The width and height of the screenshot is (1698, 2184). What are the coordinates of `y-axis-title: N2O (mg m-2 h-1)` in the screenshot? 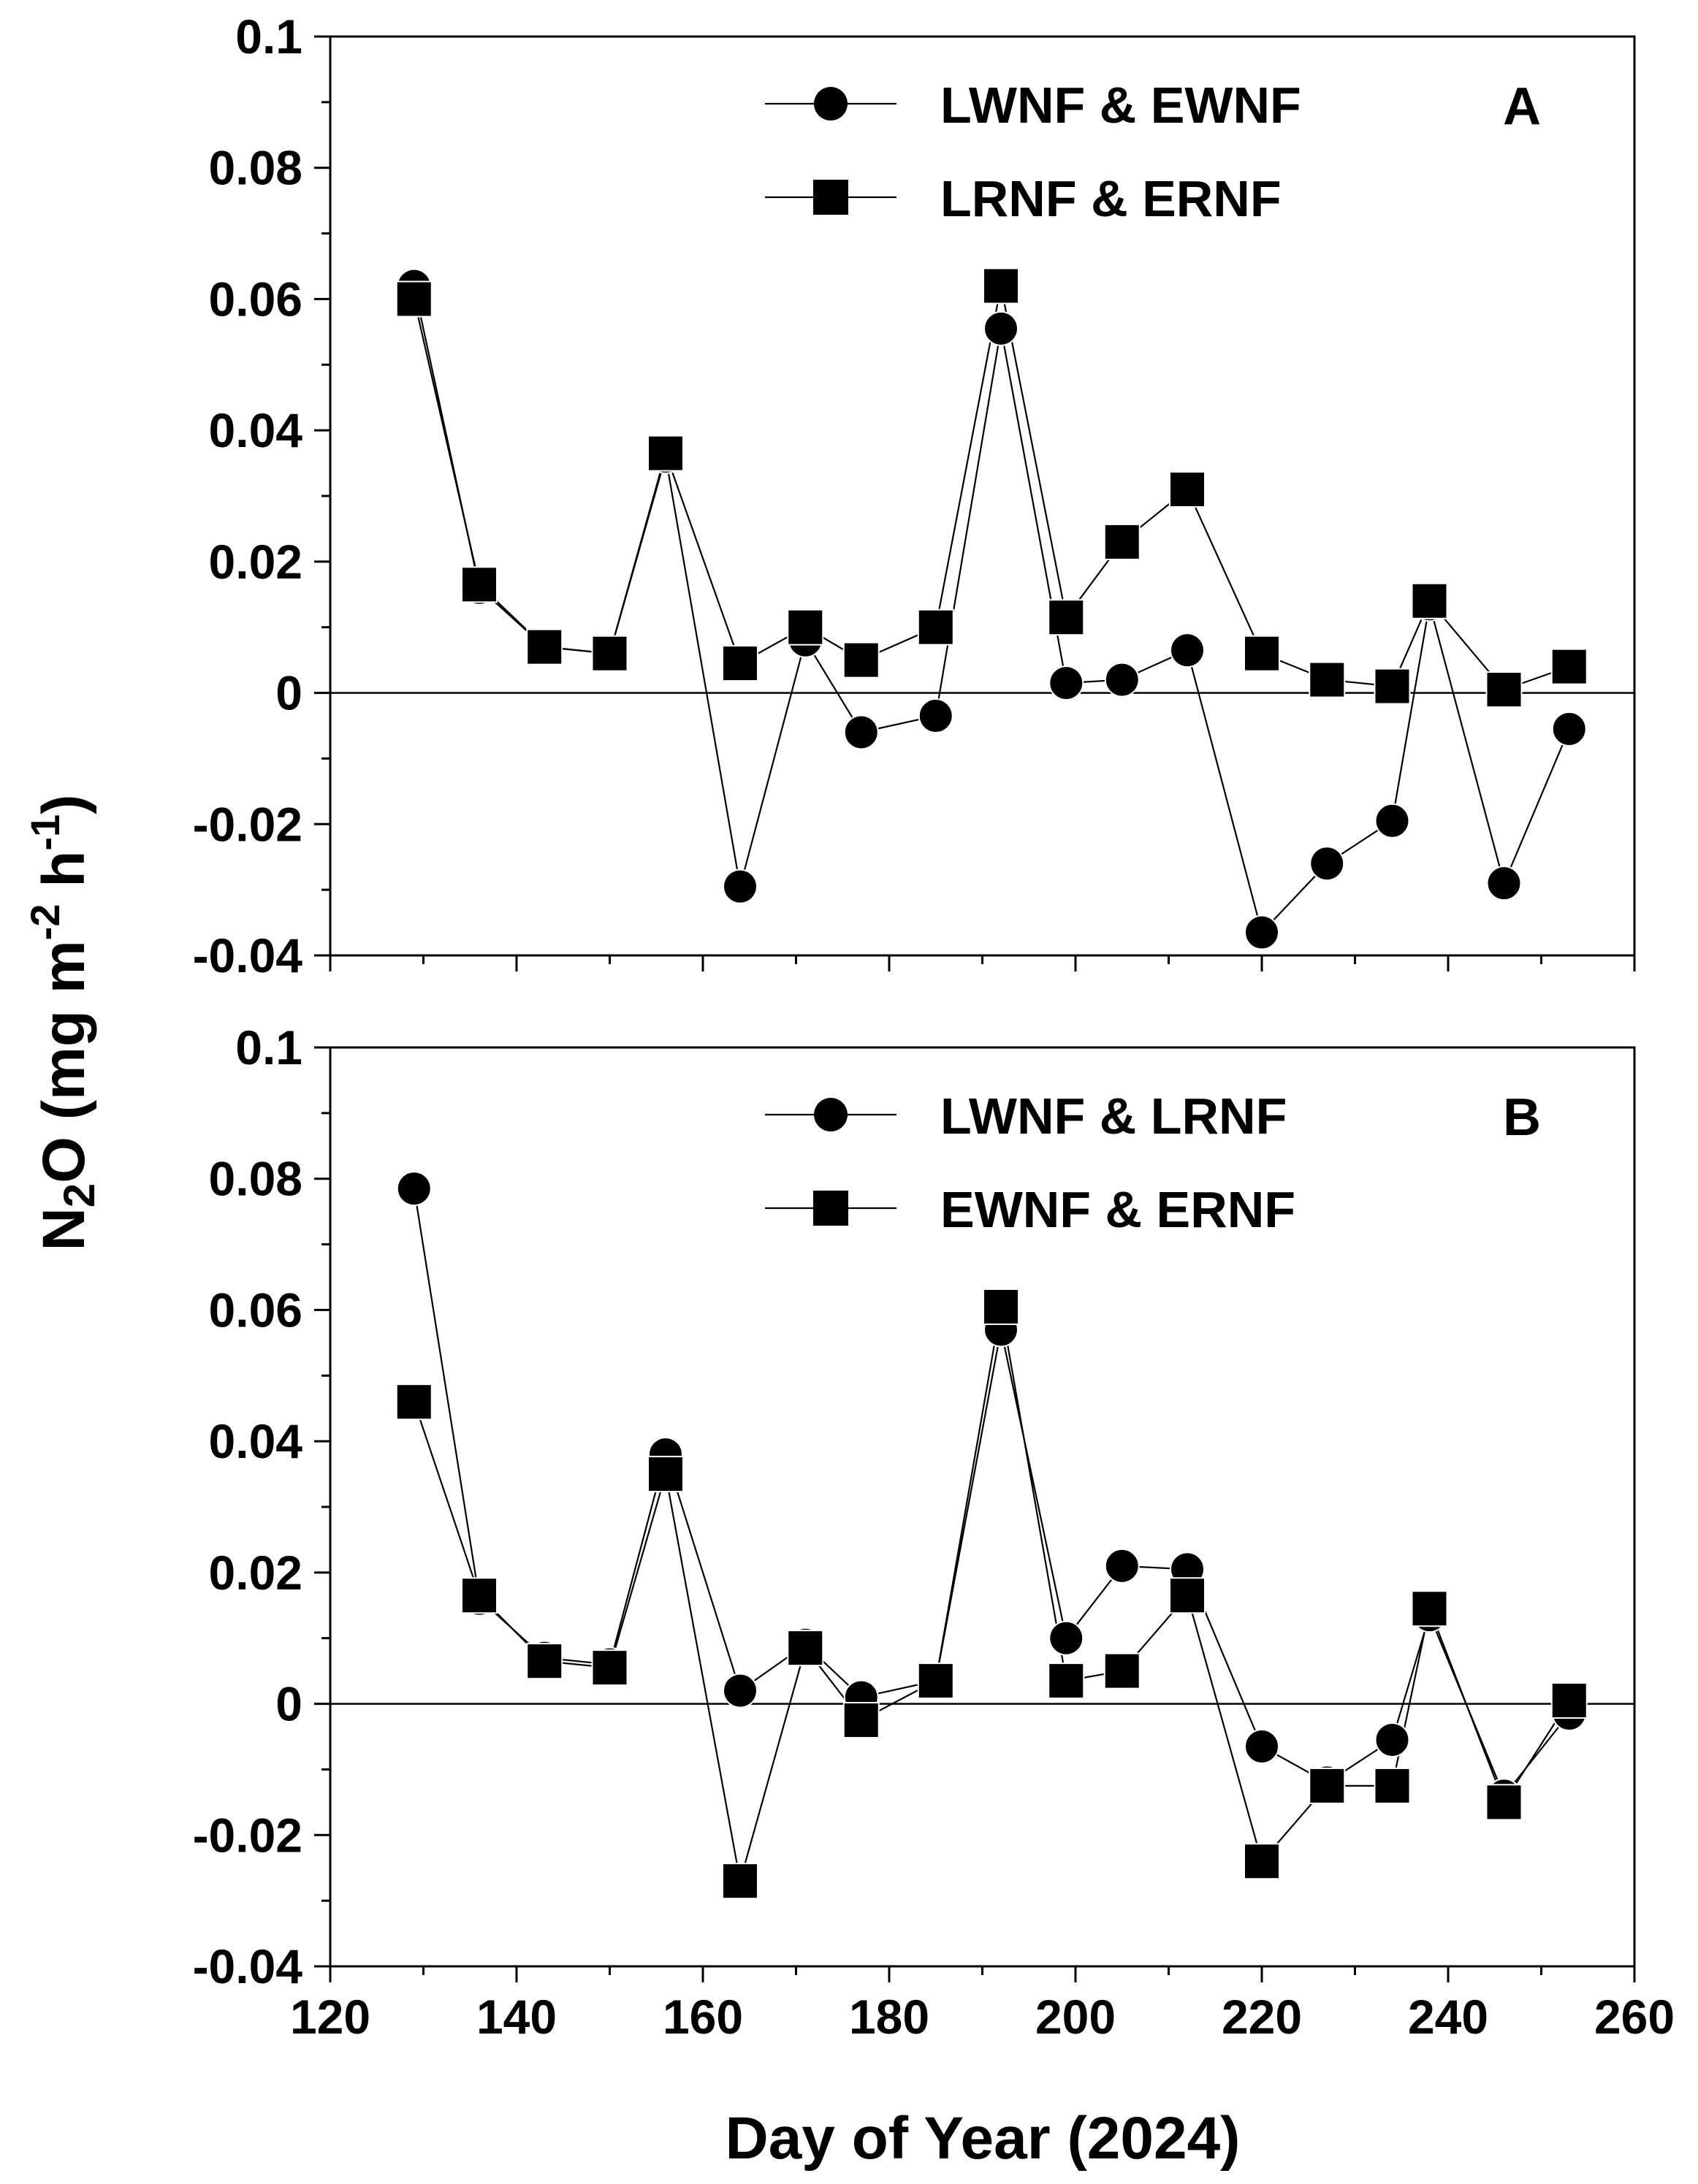 It's located at (63, 1023).